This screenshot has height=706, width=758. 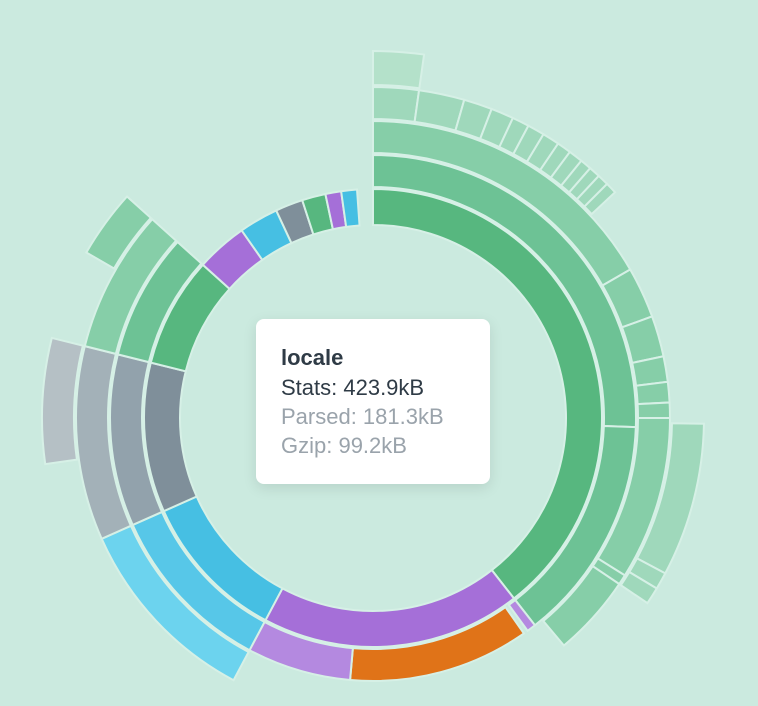 What do you see at coordinates (353, 387) in the screenshot?
I see `tooltip-stats: Stats: 423.9kB` at bounding box center [353, 387].